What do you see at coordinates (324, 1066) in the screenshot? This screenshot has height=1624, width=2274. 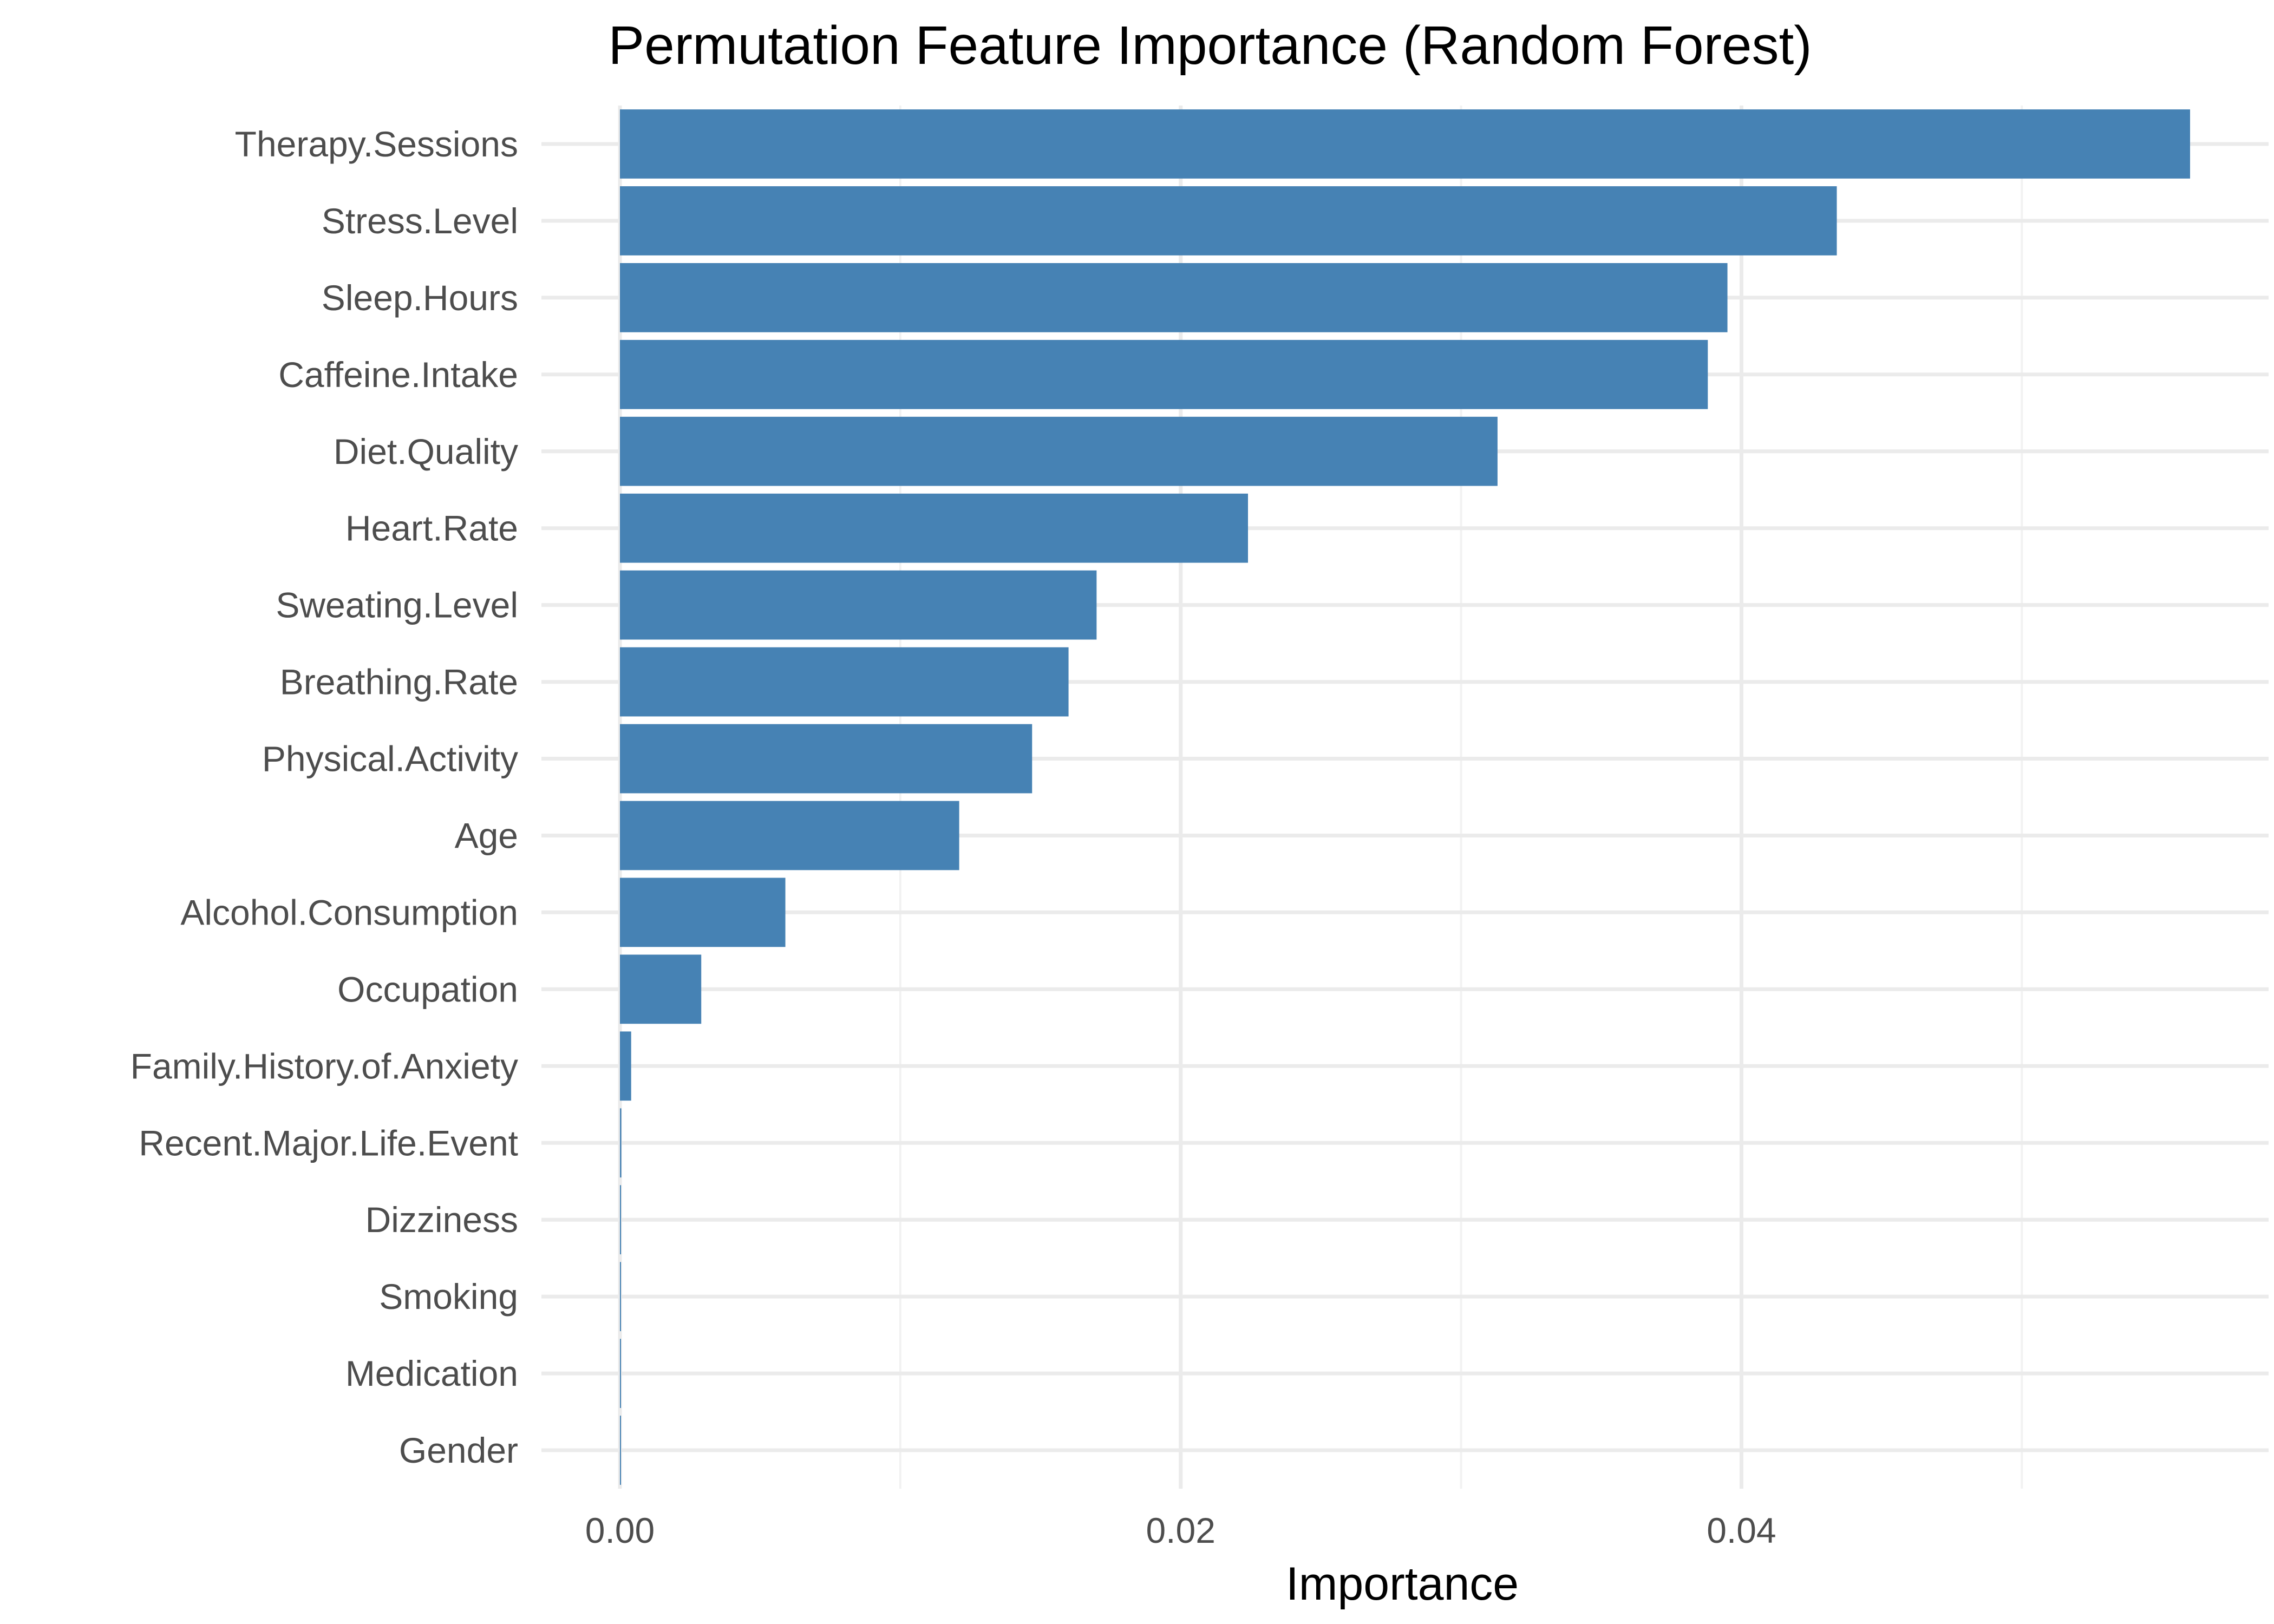 I see `category-label: Family.History.of.Anxiety` at bounding box center [324, 1066].